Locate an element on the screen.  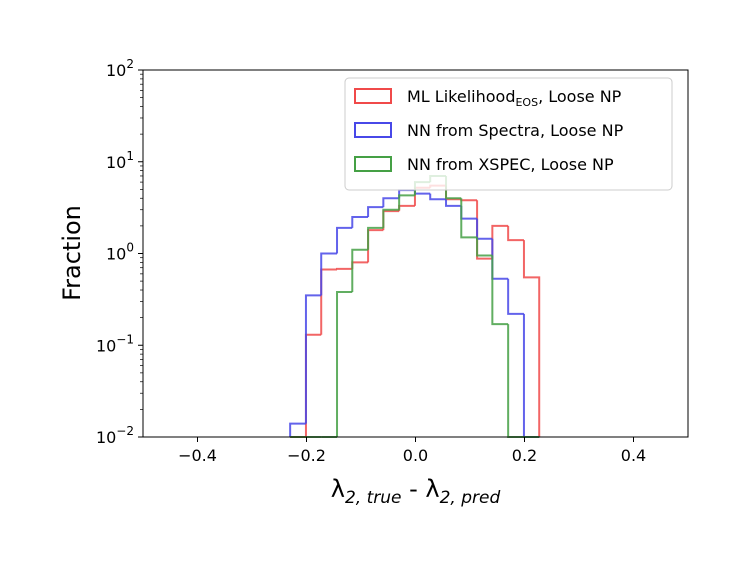
y-tick-exp: 0 is located at coordinates (130, 248).